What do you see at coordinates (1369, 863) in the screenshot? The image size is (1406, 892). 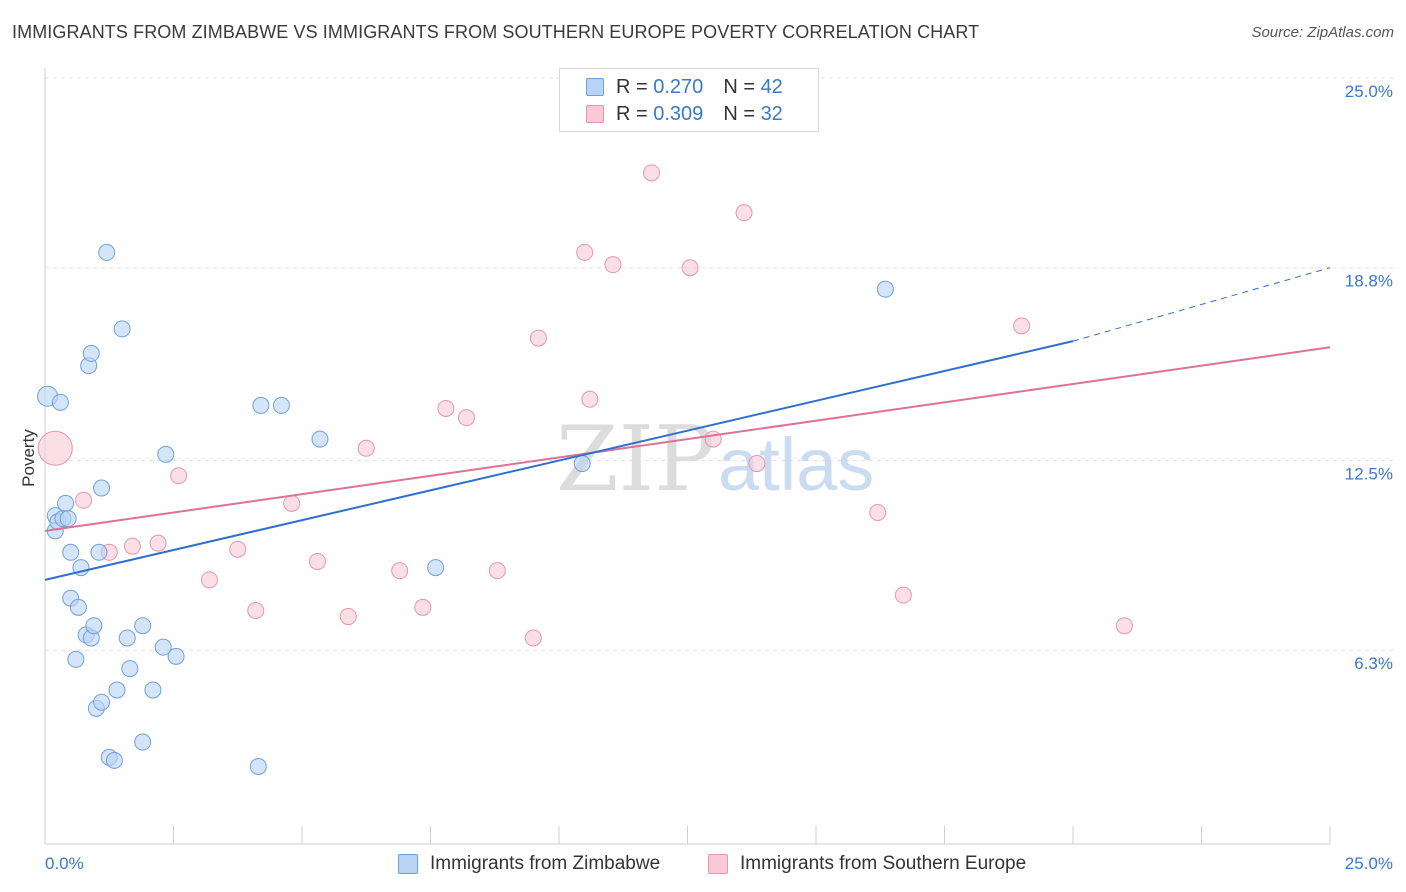 I see `x-tick-label: 25.0%` at bounding box center [1369, 863].